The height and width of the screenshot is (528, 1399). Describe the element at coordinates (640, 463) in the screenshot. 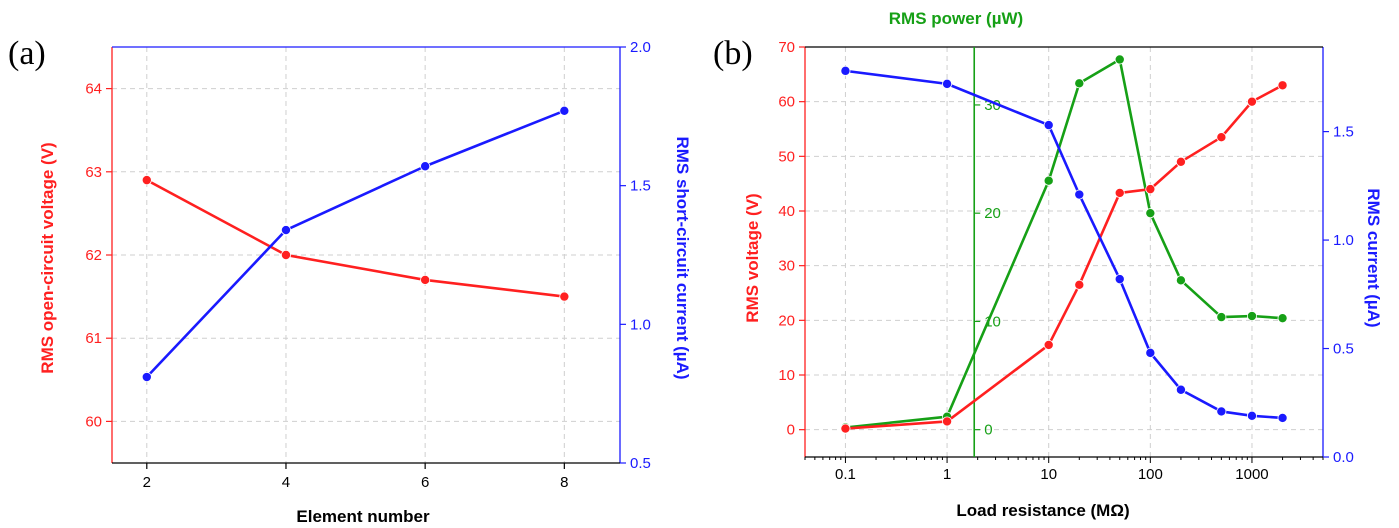

I see `right-tick-label: 0.5` at that location.